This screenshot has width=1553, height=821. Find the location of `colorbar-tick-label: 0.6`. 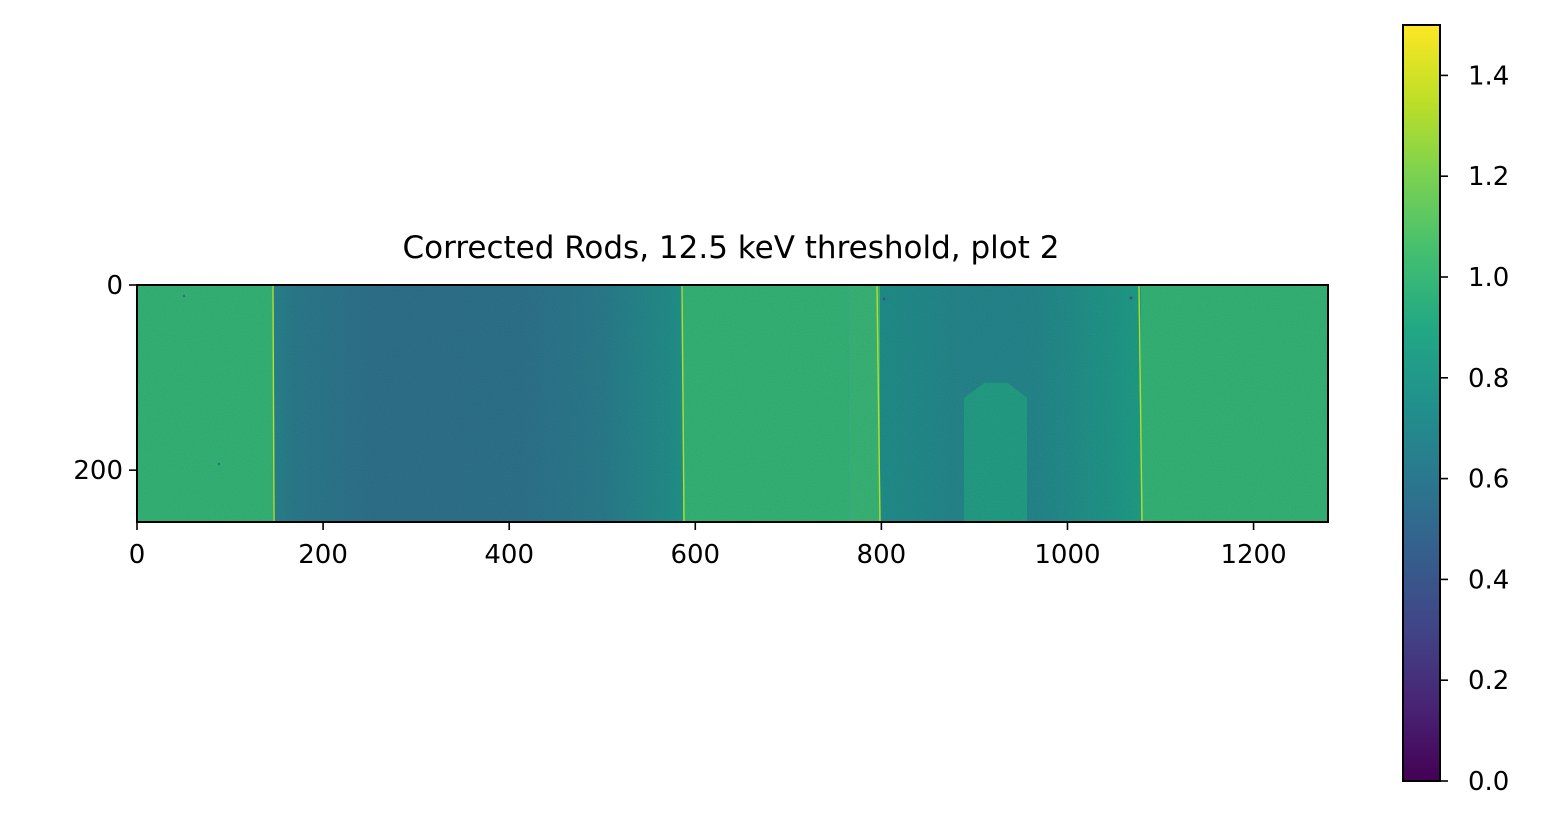

colorbar-tick-label: 0.6 is located at coordinates (1488, 480).